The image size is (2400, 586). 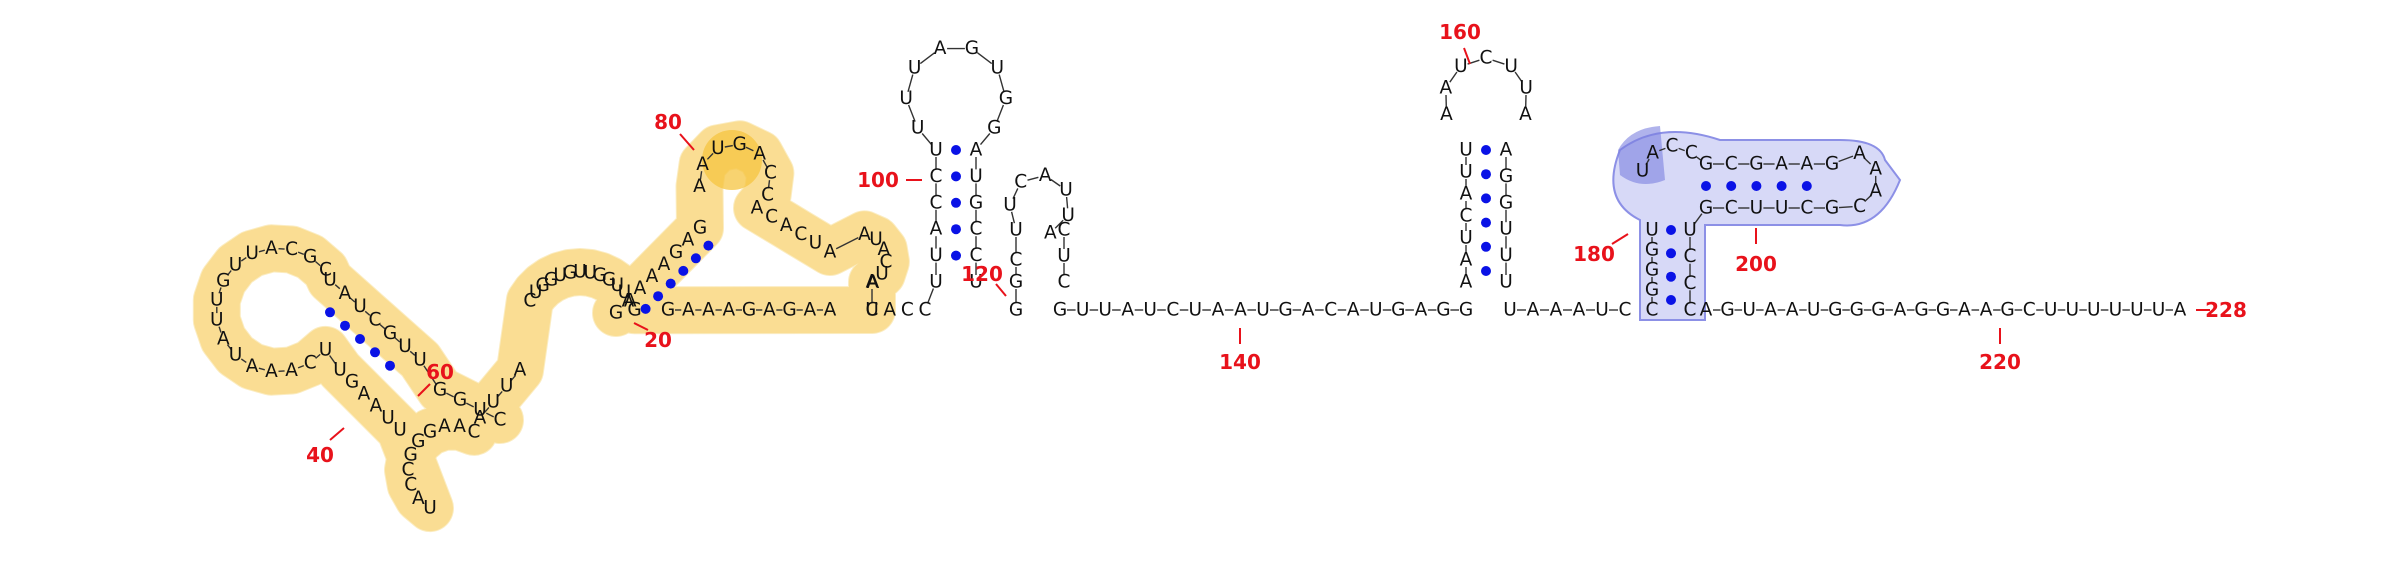 I want to click on position-label-40: 40, so click(x=320, y=455).